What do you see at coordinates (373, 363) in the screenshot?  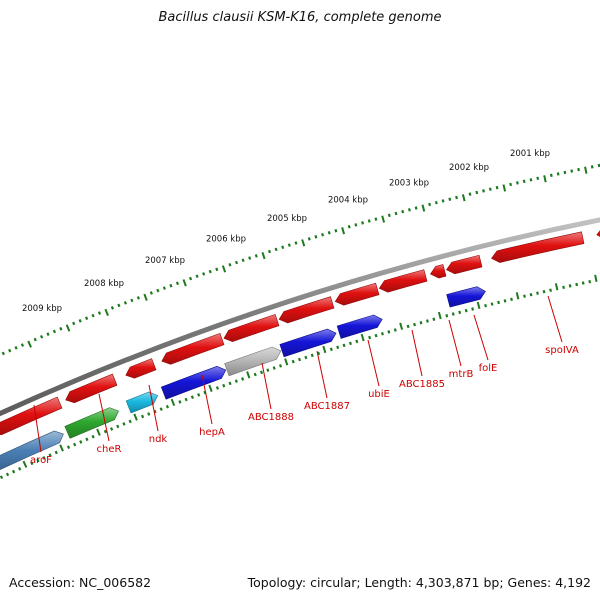 I see `gene-ubie-leader` at bounding box center [373, 363].